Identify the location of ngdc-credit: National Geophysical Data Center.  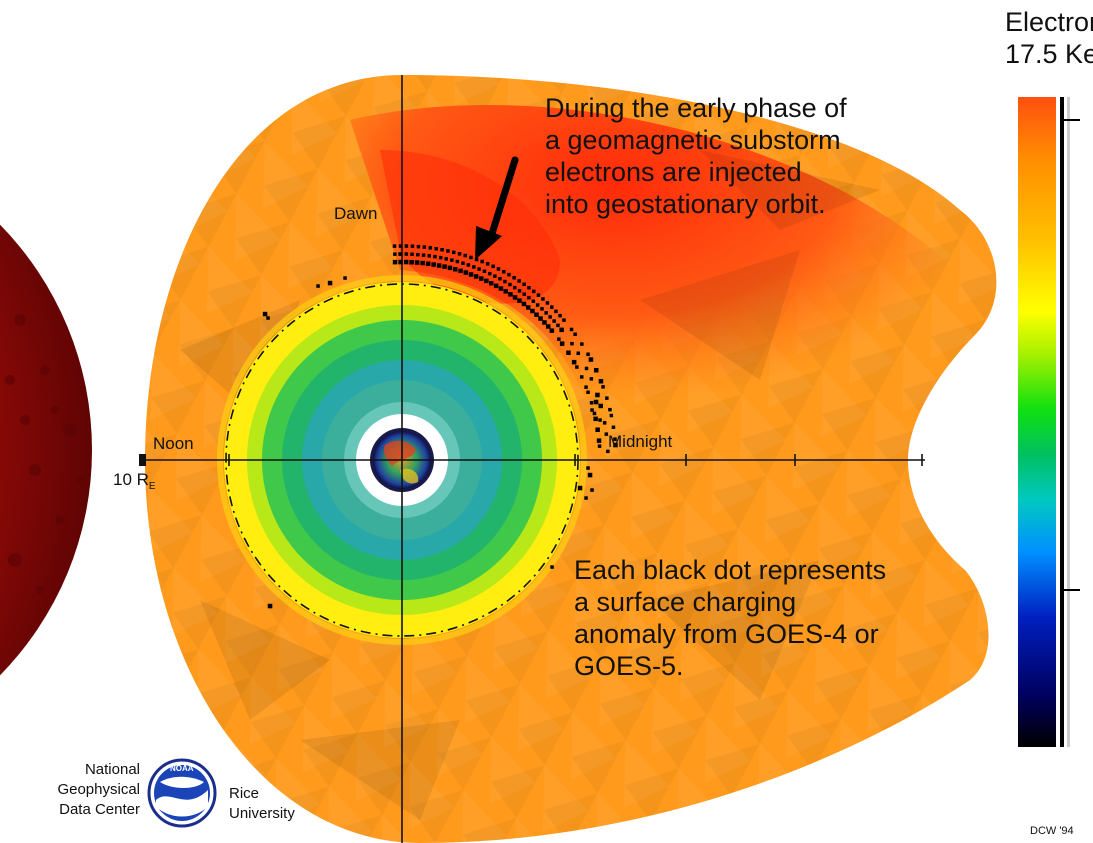
(89, 790).